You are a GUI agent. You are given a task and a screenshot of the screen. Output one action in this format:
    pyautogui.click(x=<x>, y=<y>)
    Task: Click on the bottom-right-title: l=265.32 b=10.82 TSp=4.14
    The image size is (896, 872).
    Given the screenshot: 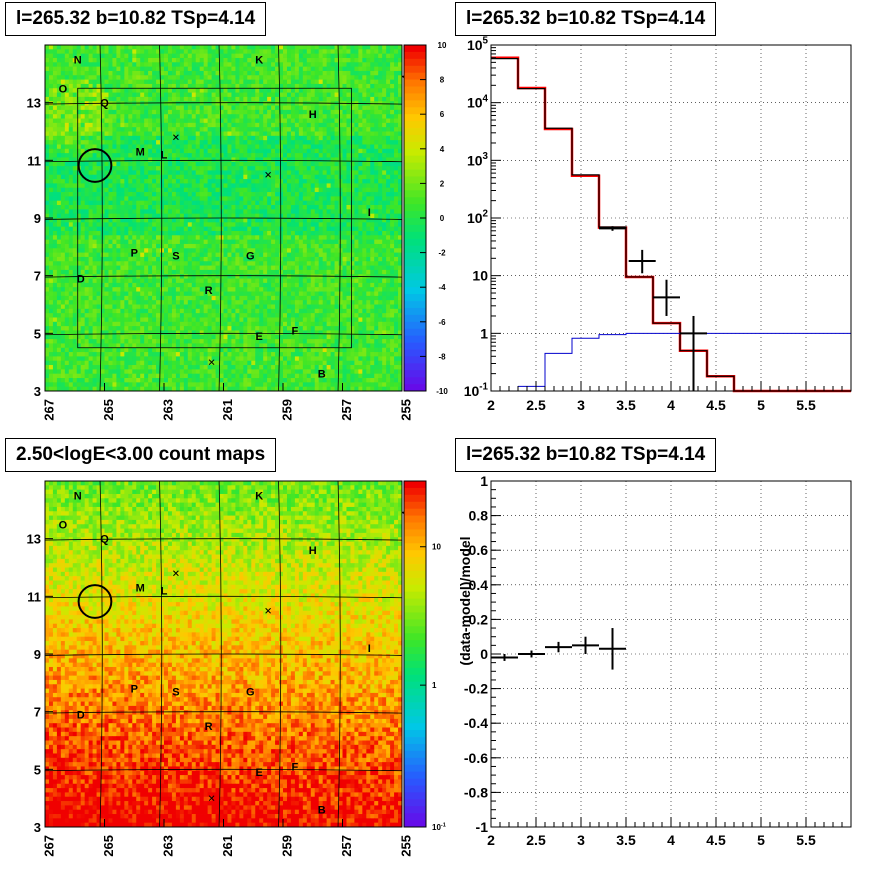 What is the action you would take?
    pyautogui.click(x=585, y=455)
    